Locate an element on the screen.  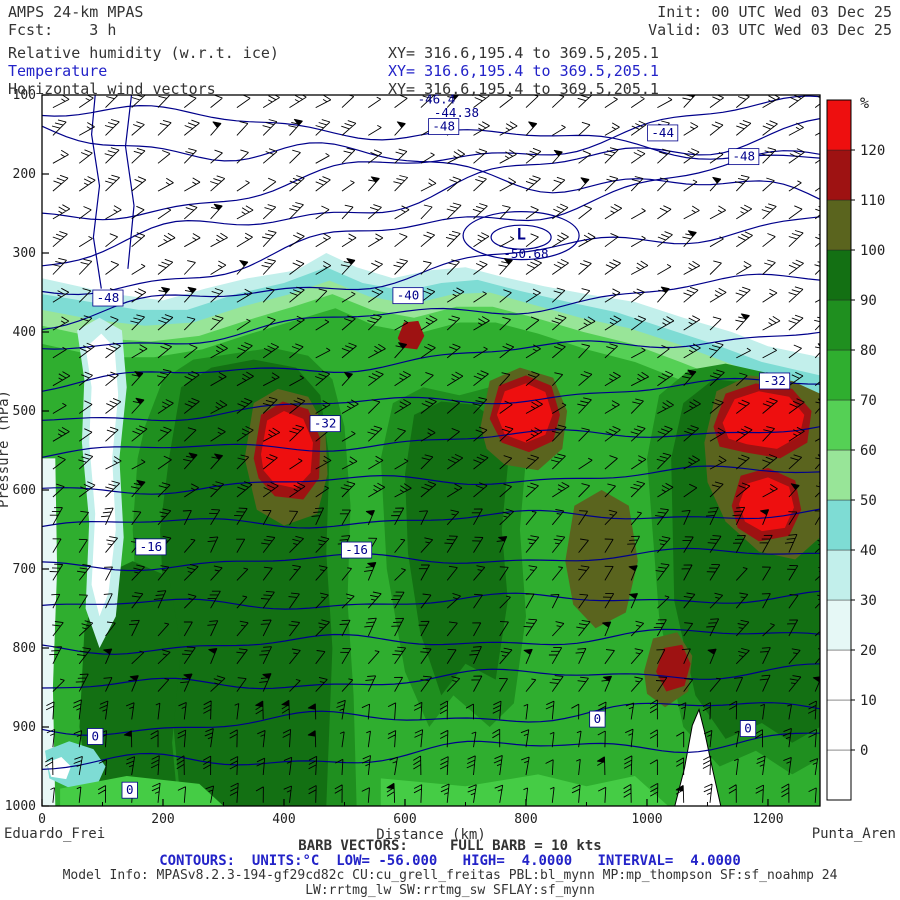
svg-text: 10 is located at coordinates (868, 701).